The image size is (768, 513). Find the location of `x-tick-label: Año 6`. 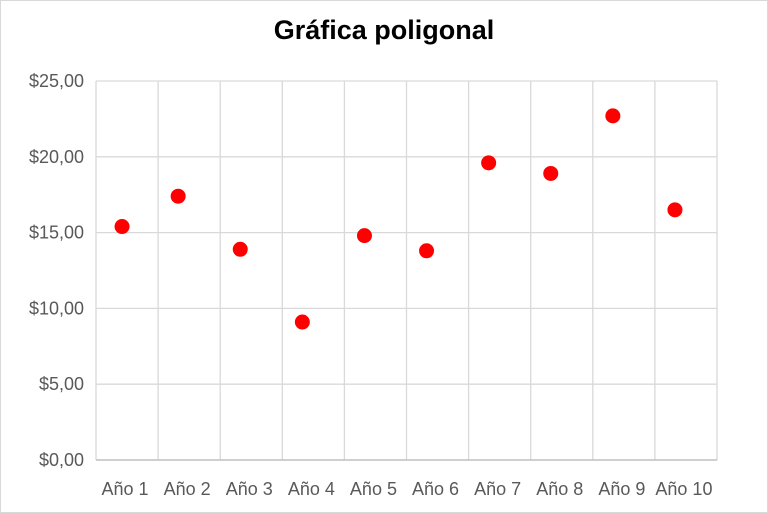

x-tick-label: Año 6 is located at coordinates (435, 489).